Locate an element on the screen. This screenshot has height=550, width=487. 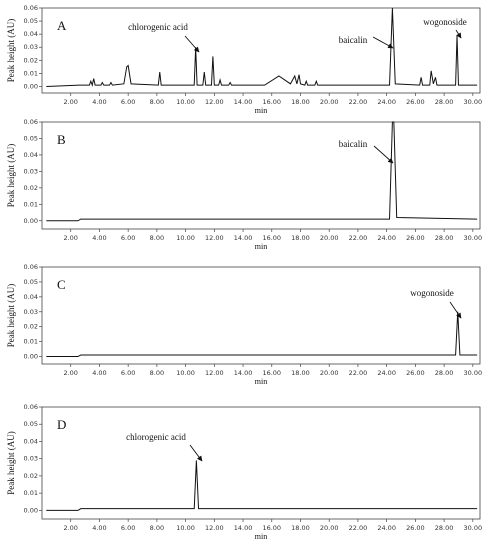
plot-frame is located at coordinates (261, 50).